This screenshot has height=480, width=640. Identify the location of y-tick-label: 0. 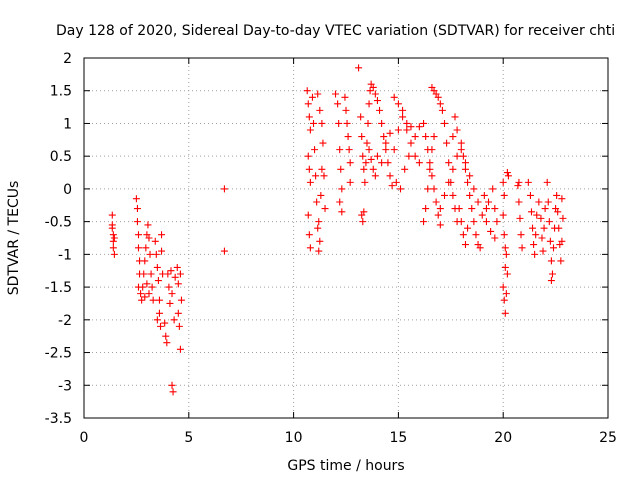
(67, 190).